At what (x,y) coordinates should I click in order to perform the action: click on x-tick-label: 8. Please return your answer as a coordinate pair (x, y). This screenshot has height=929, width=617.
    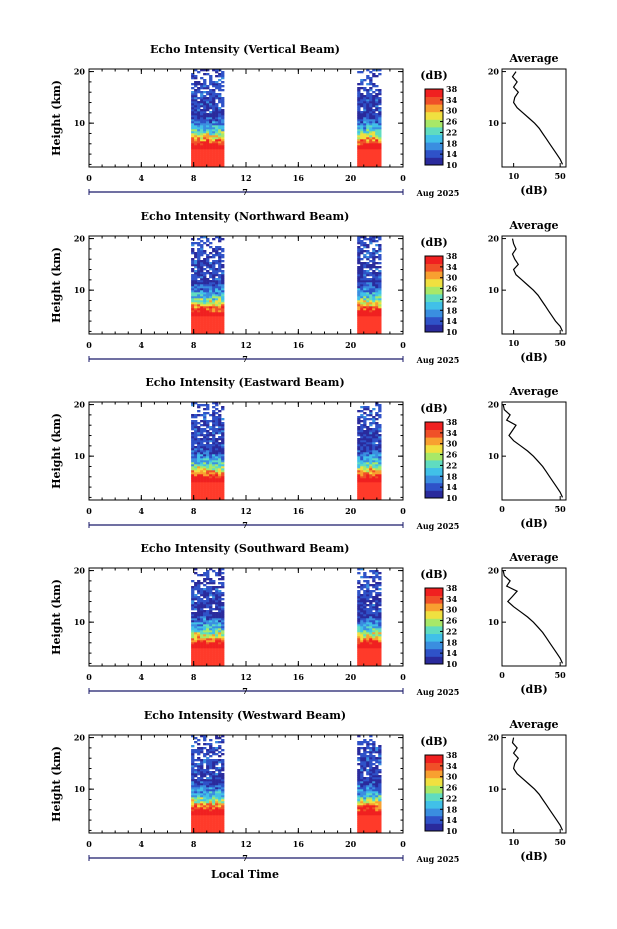
    Looking at the image, I should click on (194, 511).